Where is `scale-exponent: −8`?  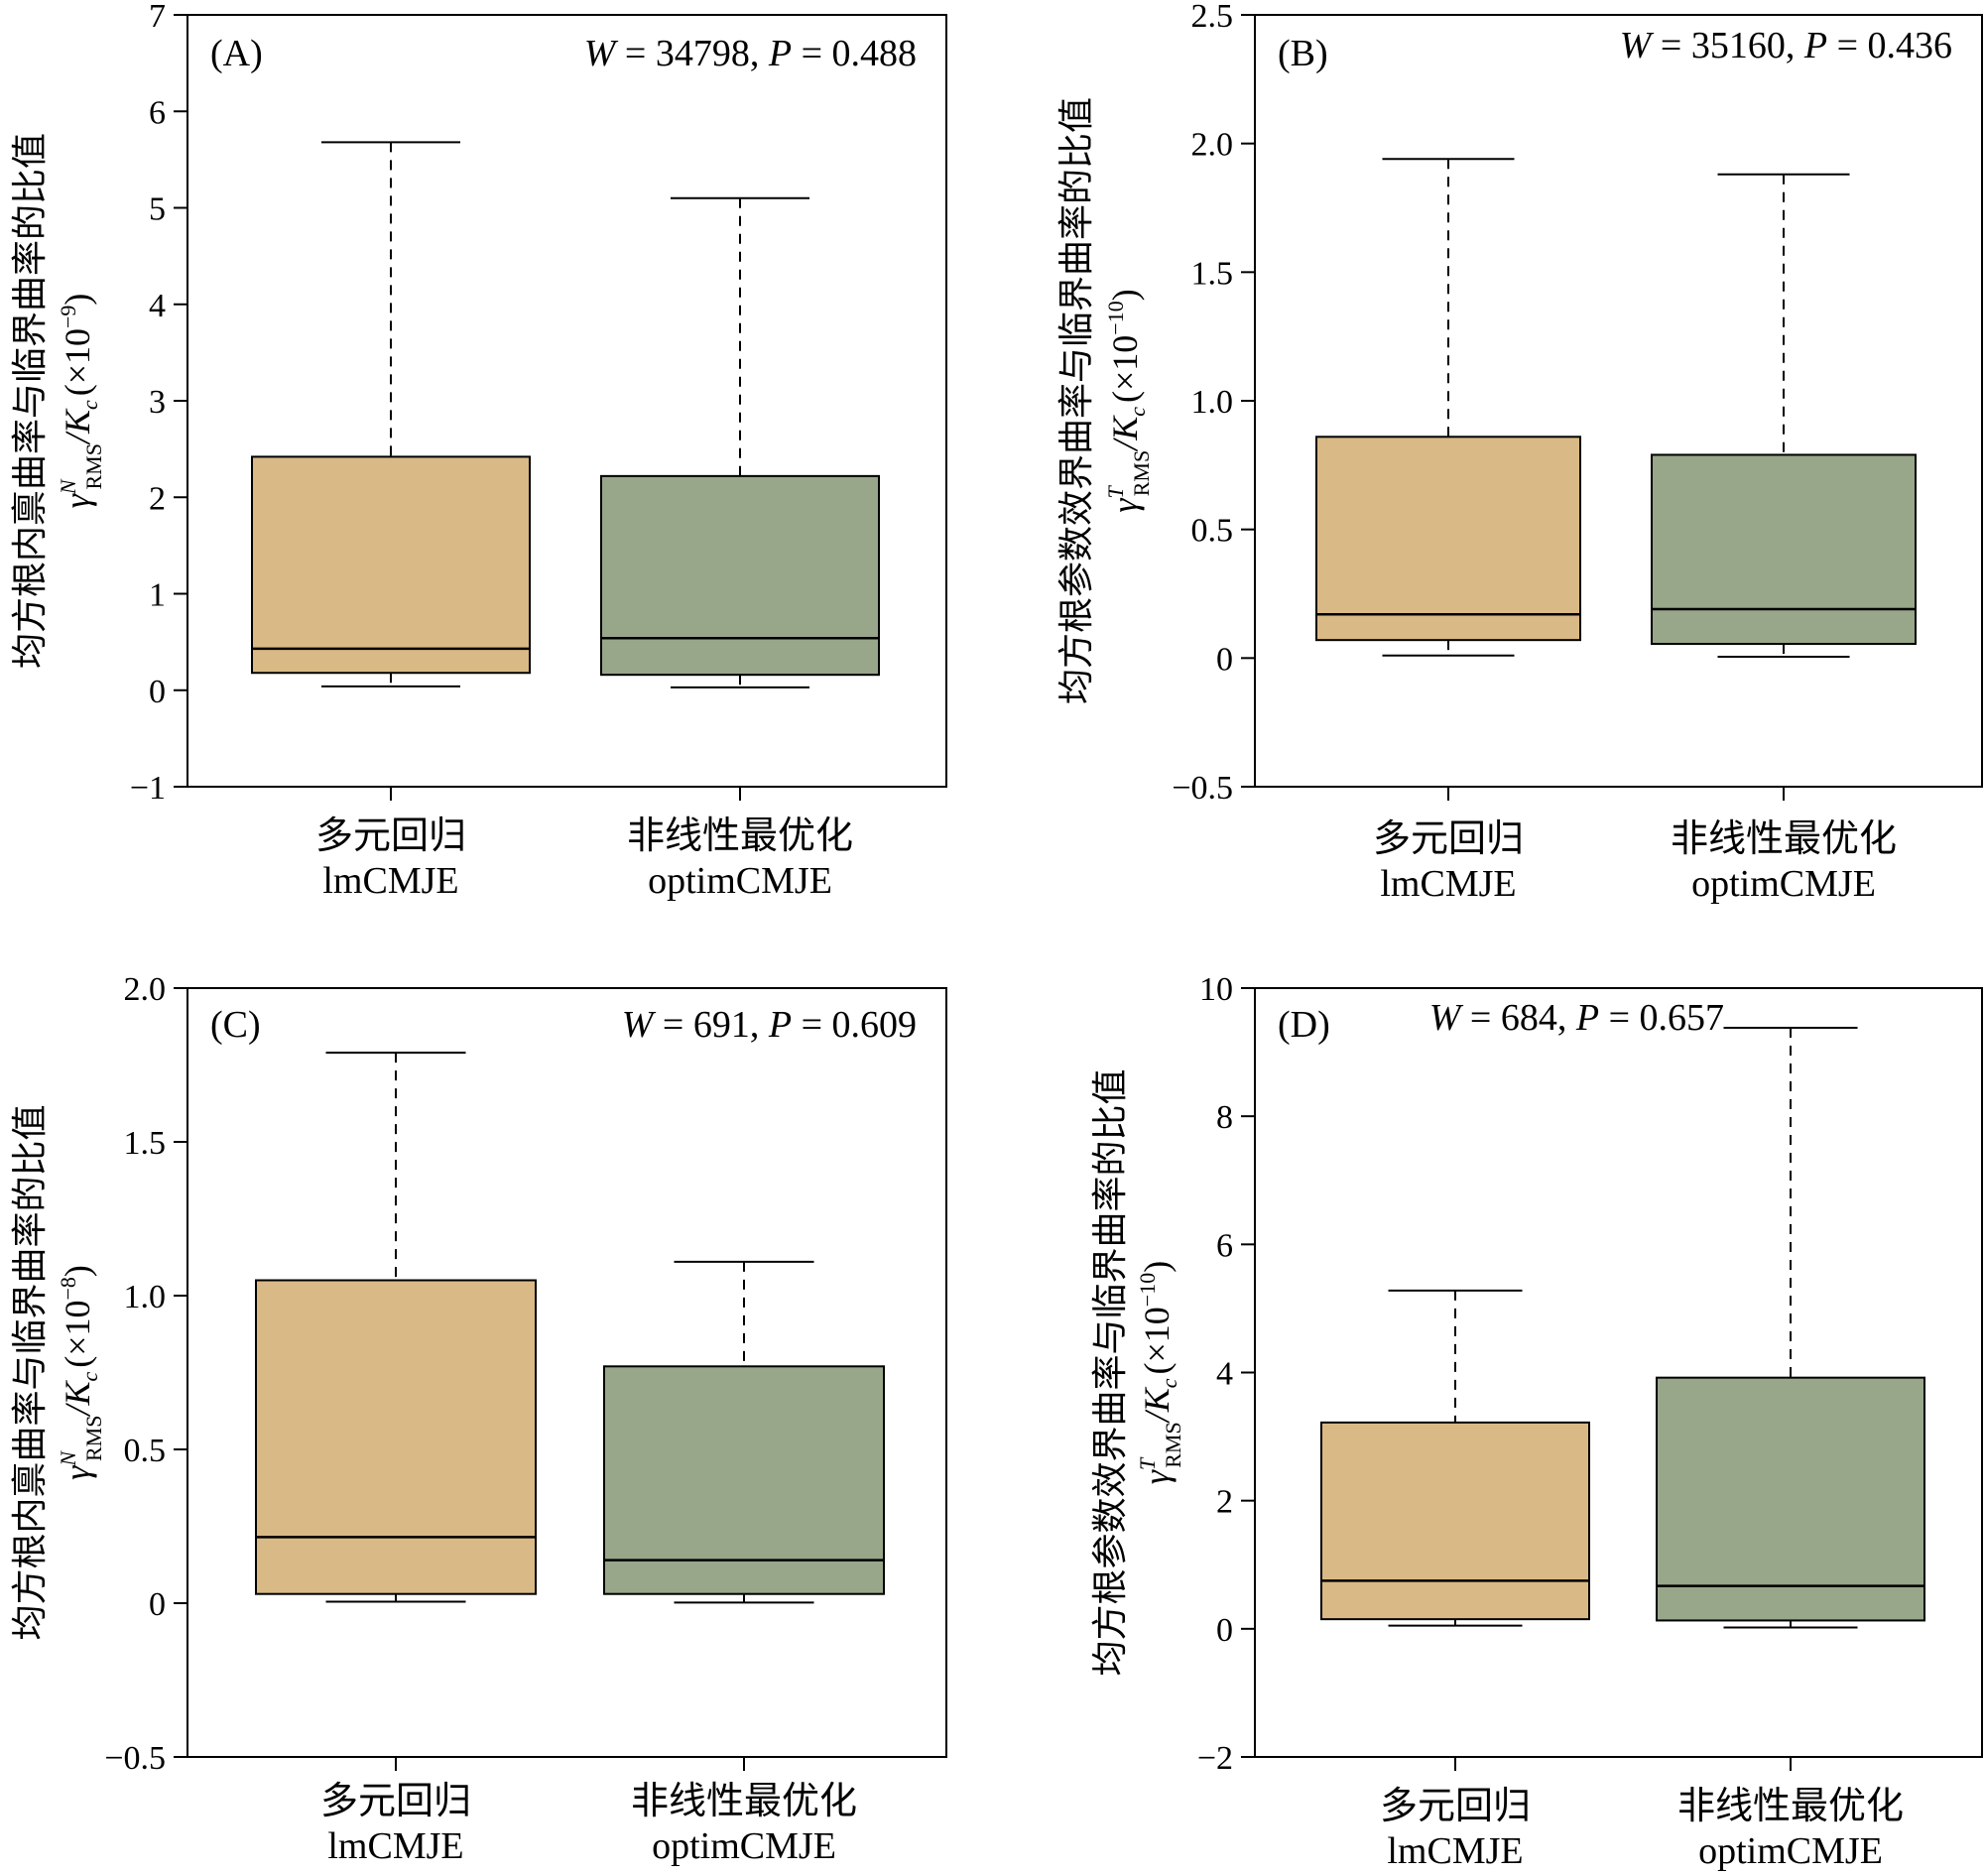 scale-exponent: −8 is located at coordinates (68, 1288).